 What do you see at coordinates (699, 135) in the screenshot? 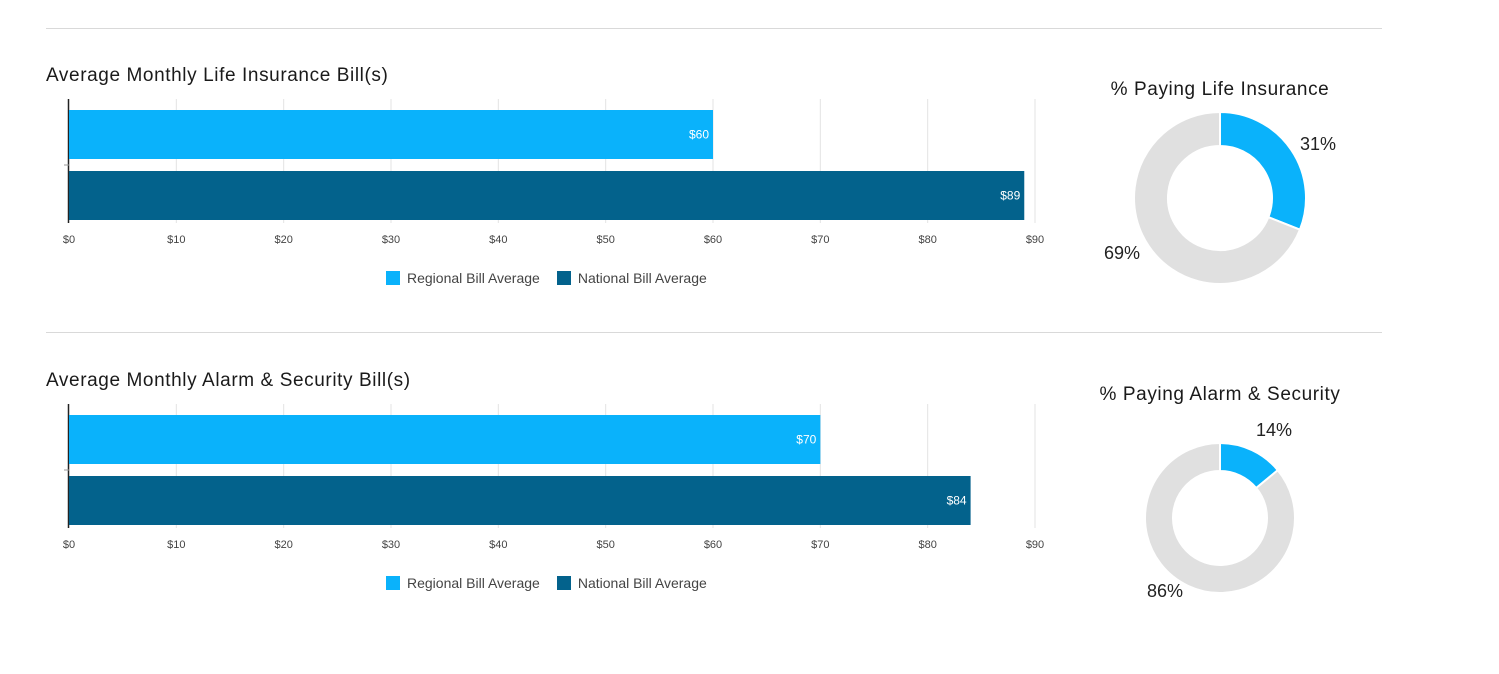
I see `bar-value-label: $60` at bounding box center [699, 135].